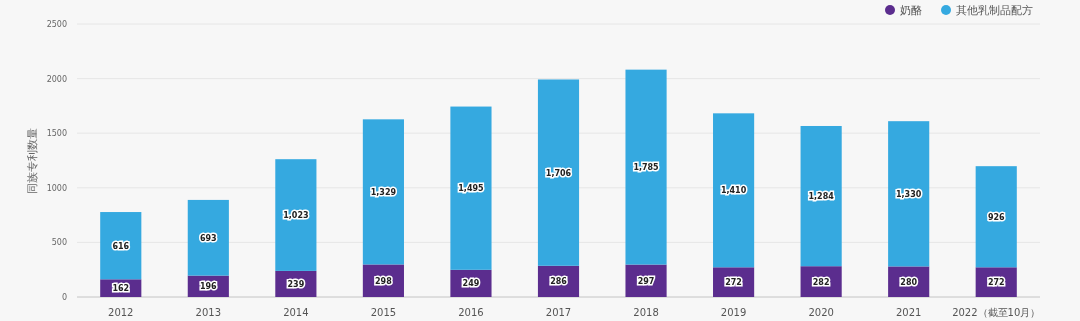  I want to click on x-tick-label: 2022（截至10月）, so click(996, 312).